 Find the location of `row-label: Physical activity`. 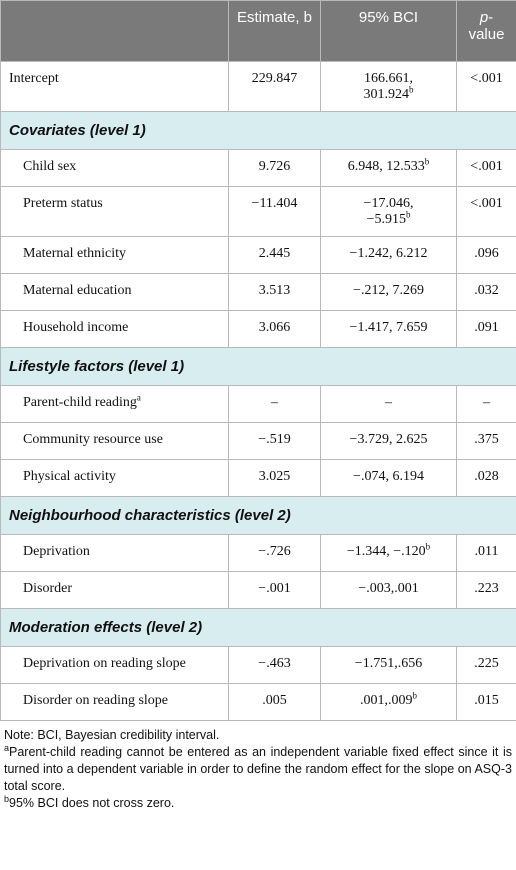

row-label: Physical activity is located at coordinates (114, 478).